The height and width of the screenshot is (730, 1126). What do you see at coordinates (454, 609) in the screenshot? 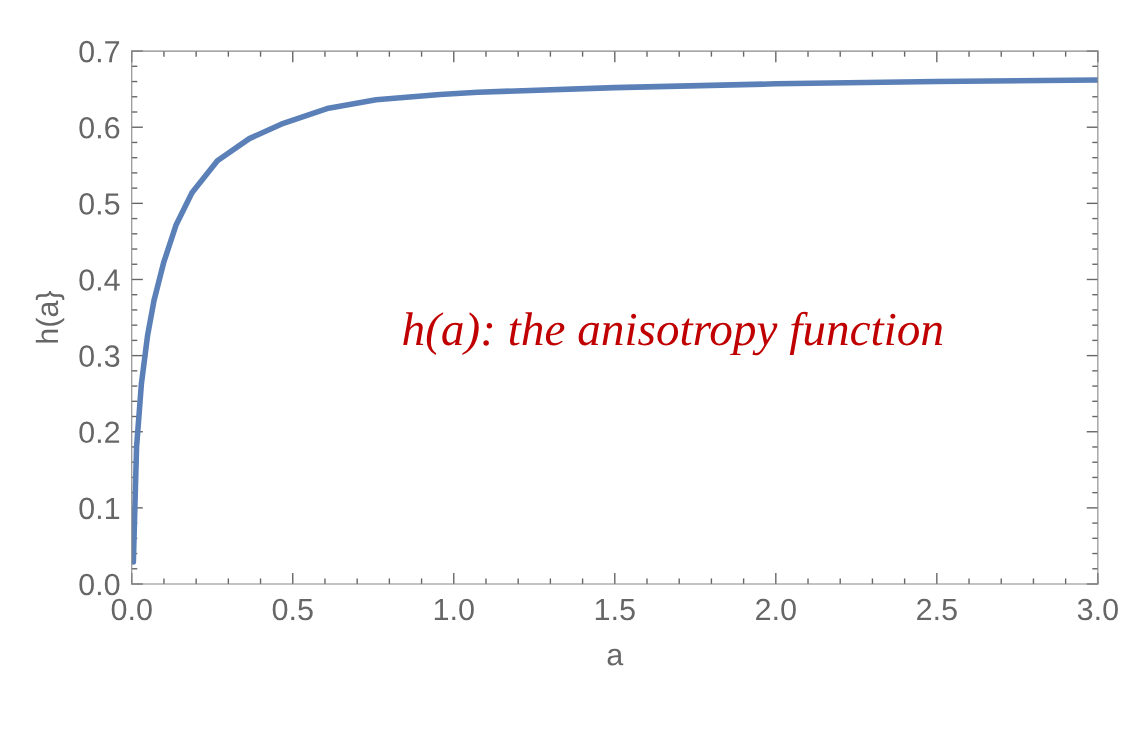
I see `x-tick-label: 1.0` at bounding box center [454, 609].